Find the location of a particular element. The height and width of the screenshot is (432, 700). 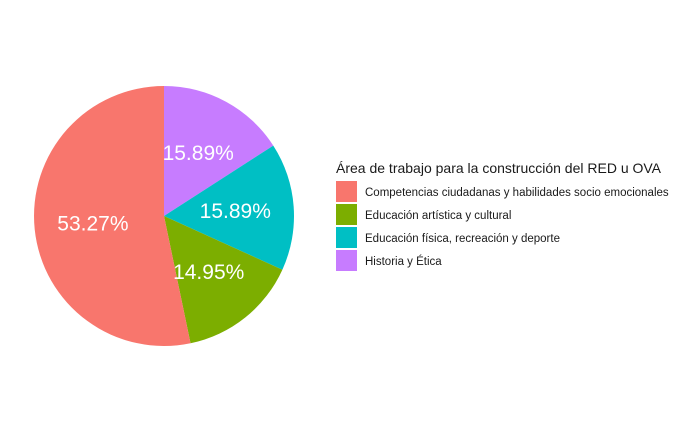

legend-label: Educación física, recreación y deporte is located at coordinates (462, 239).